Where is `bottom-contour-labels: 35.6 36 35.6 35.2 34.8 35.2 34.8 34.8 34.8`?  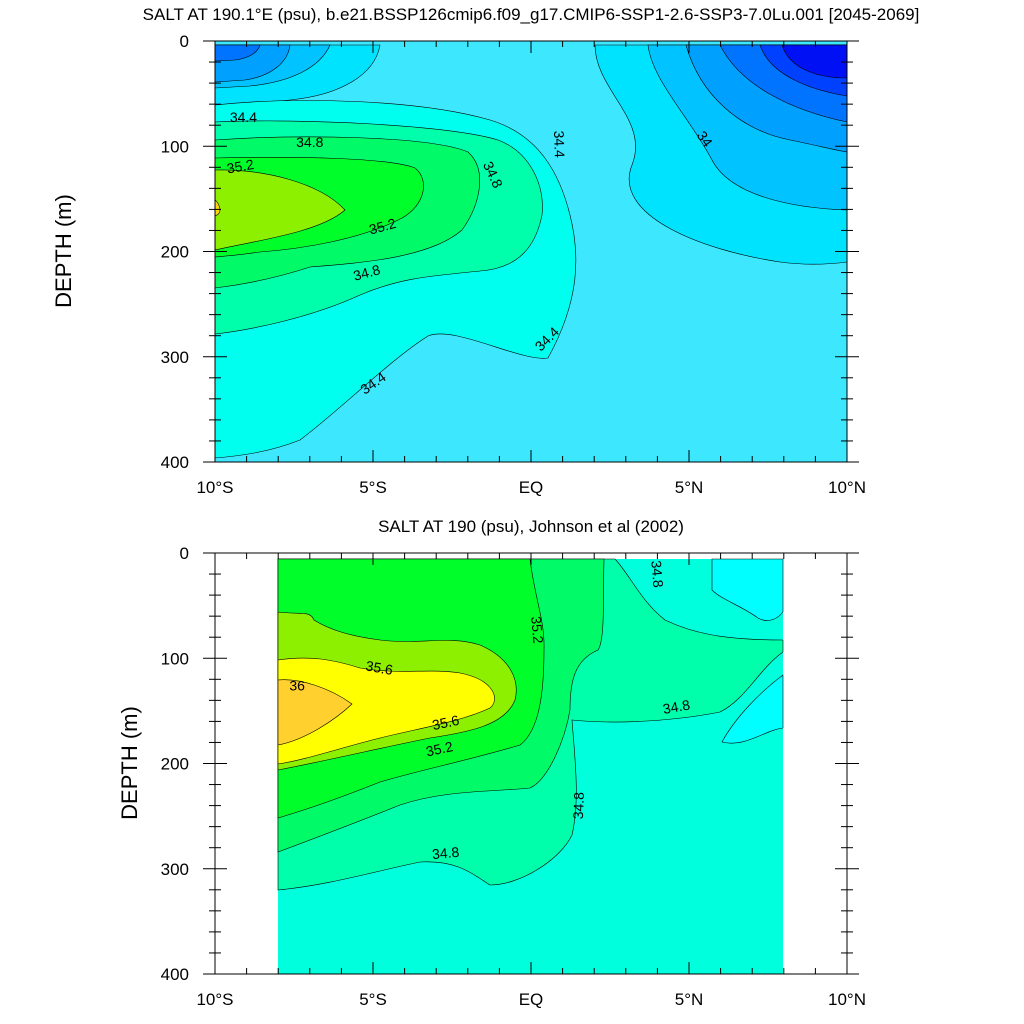
bottom-contour-labels: 35.6 36 35.6 35.2 34.8 35.2 34.8 34.8 34.8 is located at coordinates (490, 711).